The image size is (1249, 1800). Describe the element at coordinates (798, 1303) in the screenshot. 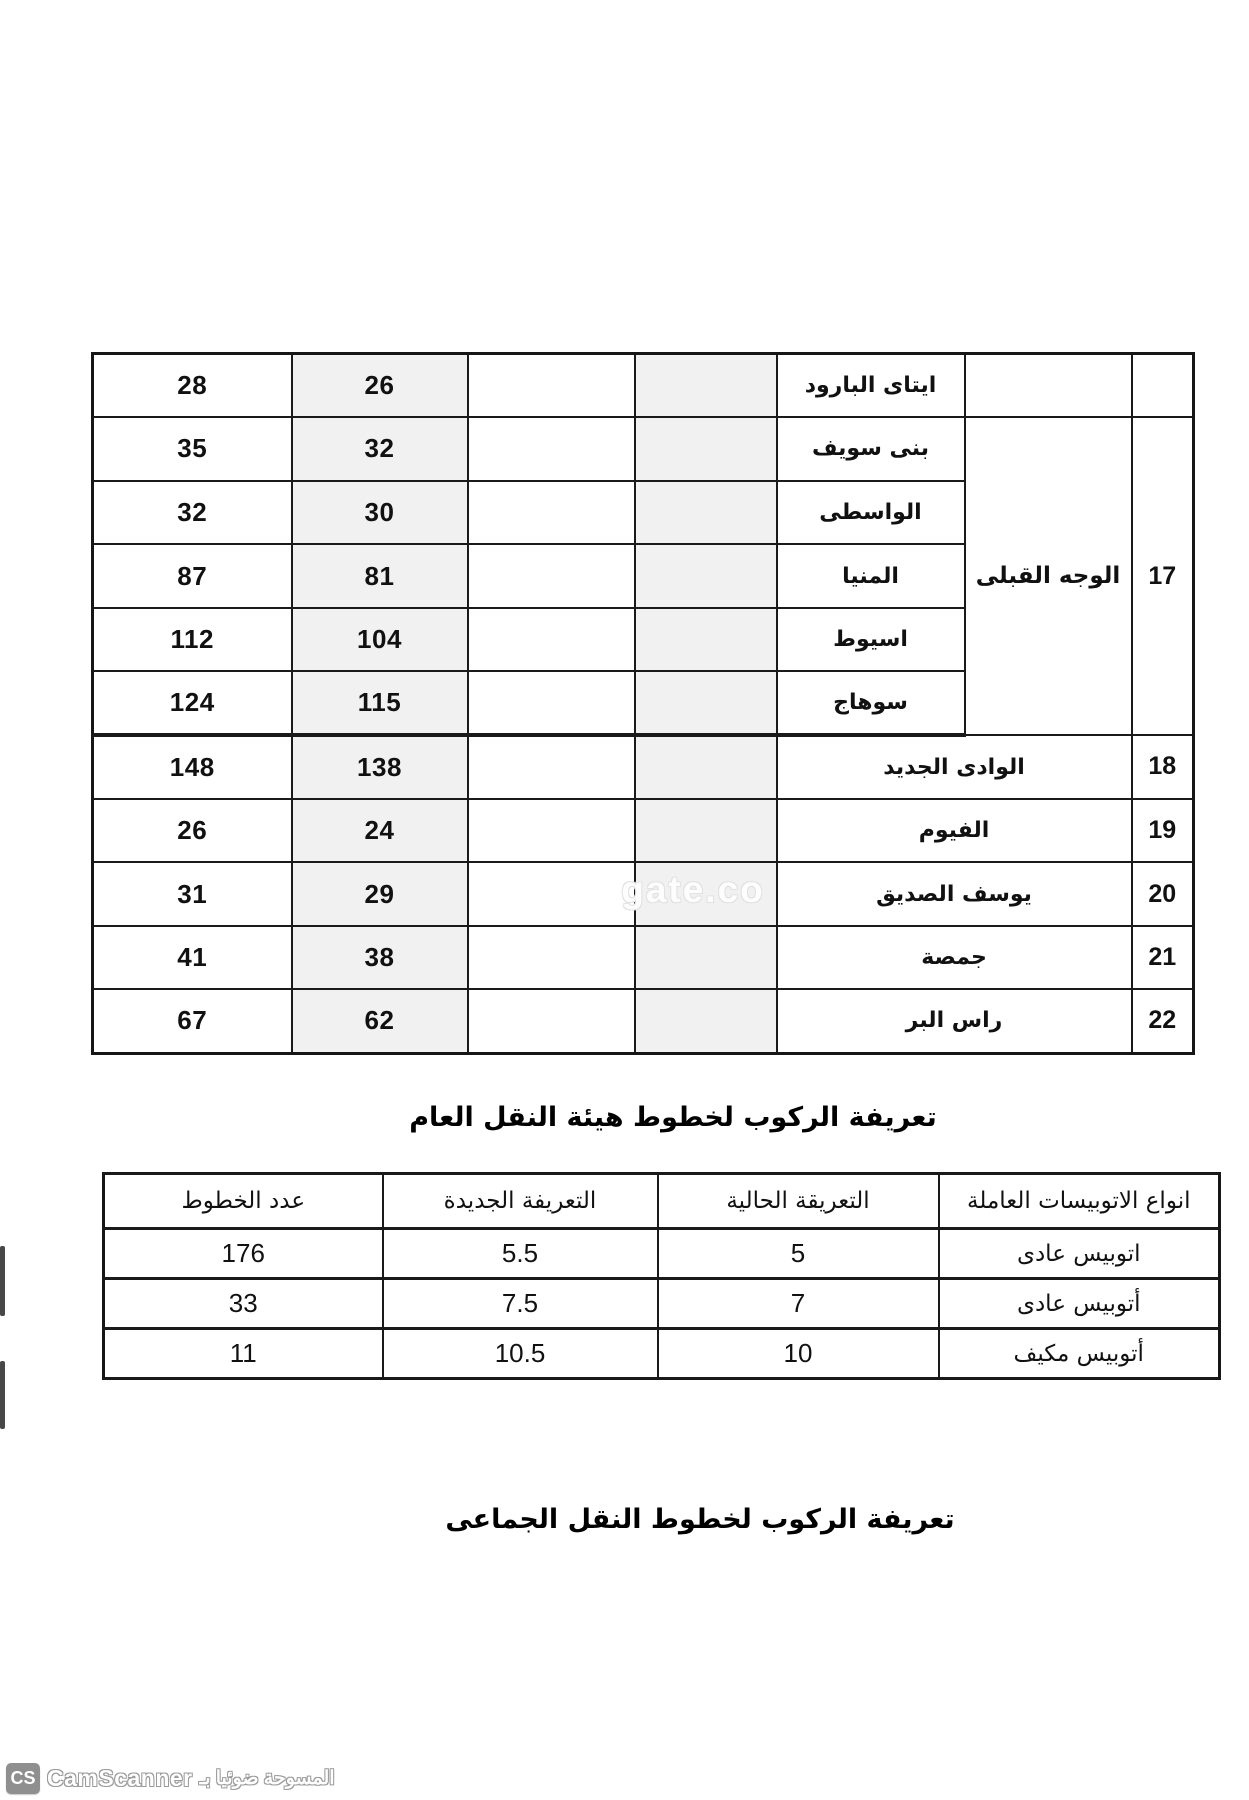

I see `current-tariff-cell: 7` at that location.